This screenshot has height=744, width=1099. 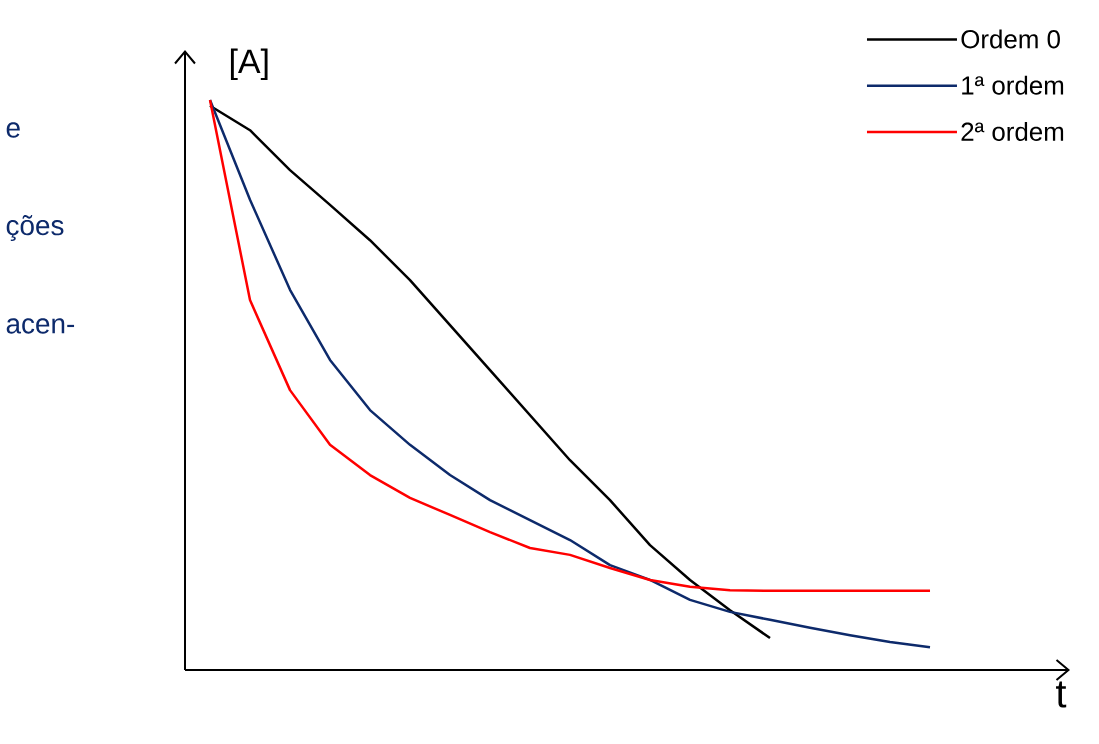 What do you see at coordinates (1012, 131) in the screenshot?
I see `legend-label: 2ª ordem` at bounding box center [1012, 131].